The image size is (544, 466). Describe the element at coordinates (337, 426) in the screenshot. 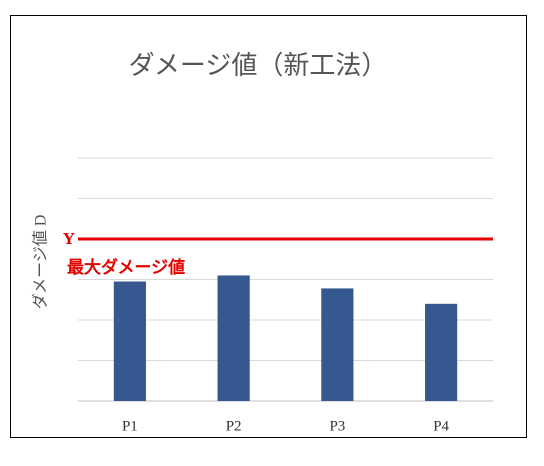

I see `x-tick-label: P3` at that location.